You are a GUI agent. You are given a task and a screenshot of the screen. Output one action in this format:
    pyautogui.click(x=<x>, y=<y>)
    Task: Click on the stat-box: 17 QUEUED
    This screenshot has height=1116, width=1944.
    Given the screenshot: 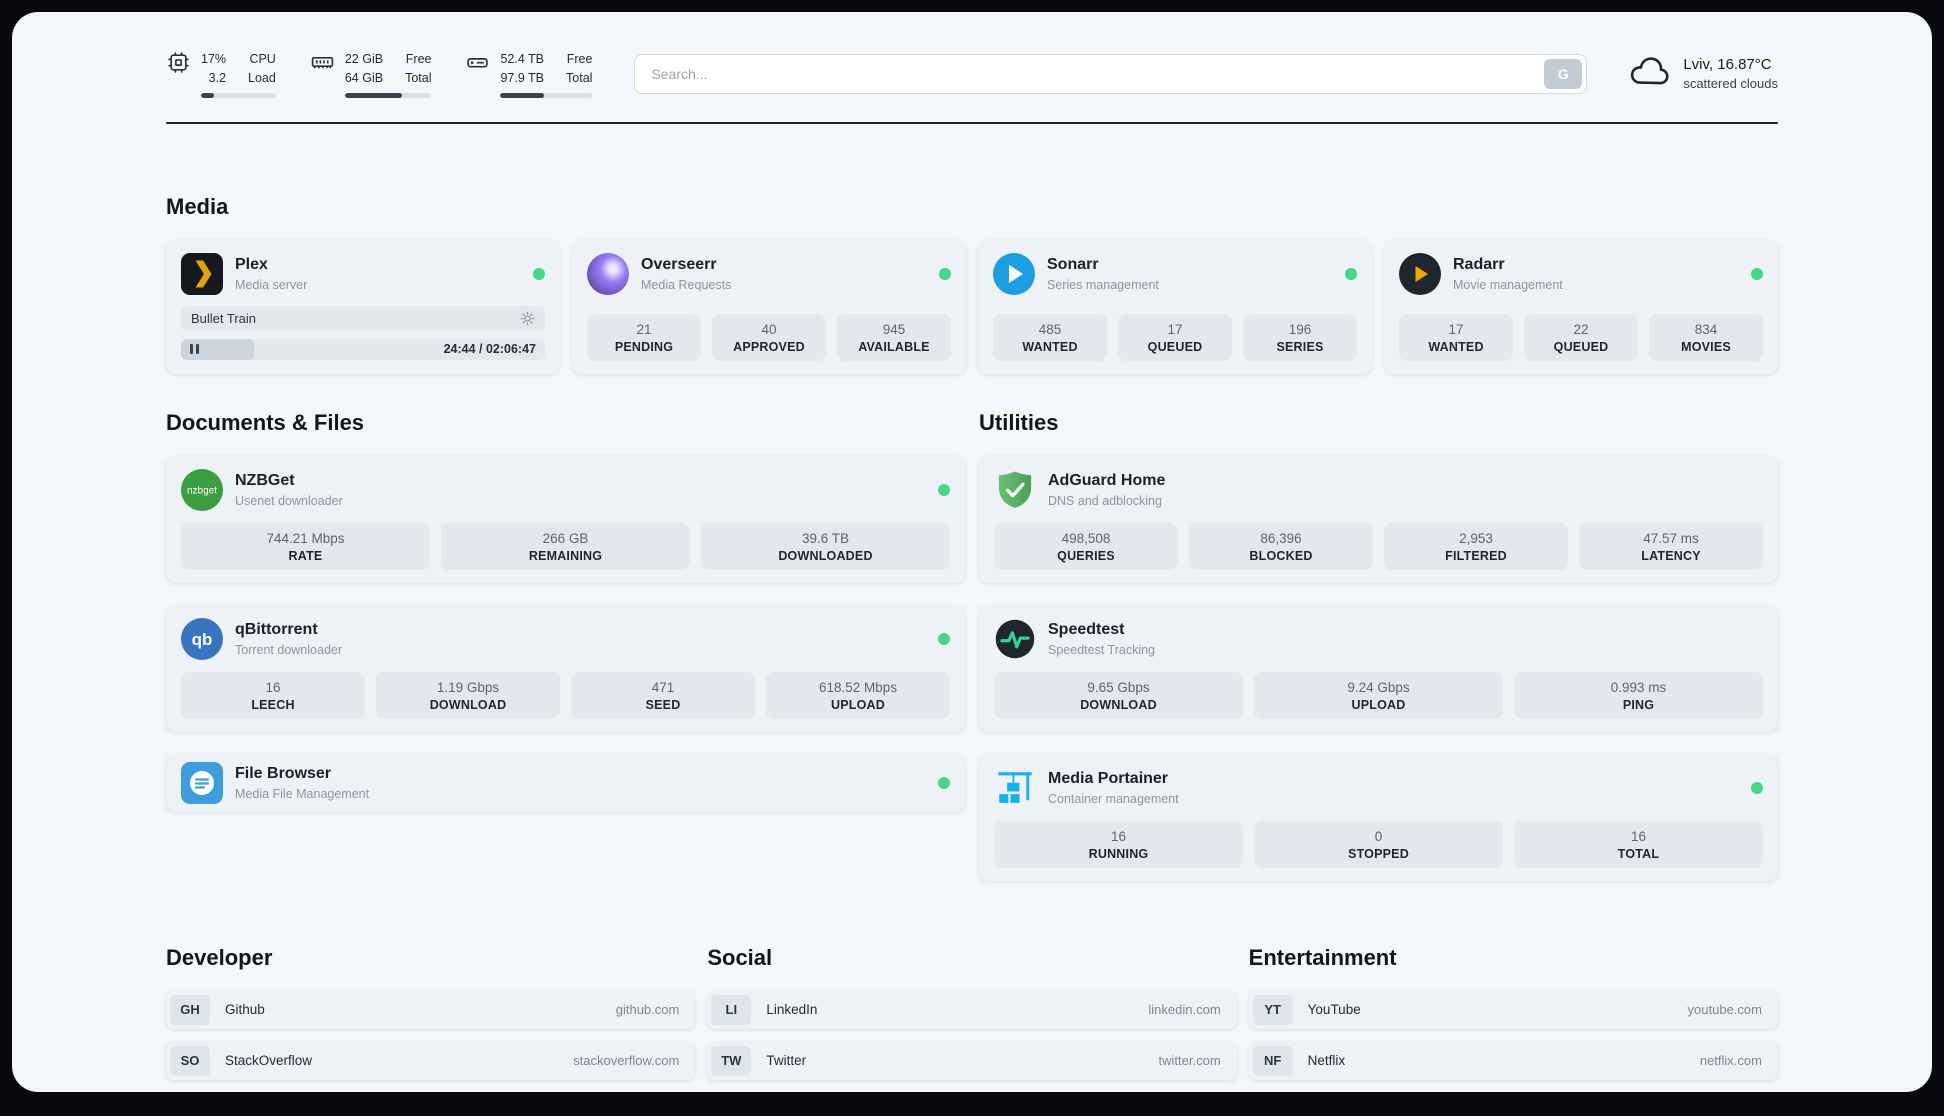 What is the action you would take?
    pyautogui.click(x=1175, y=337)
    